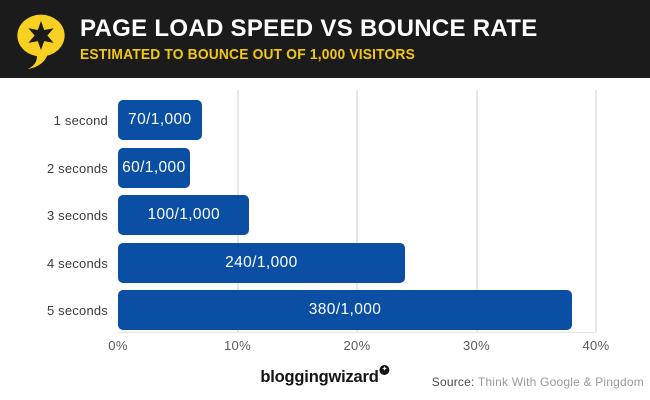  I want to click on bar-value-label: 100/1,000, so click(183, 214).